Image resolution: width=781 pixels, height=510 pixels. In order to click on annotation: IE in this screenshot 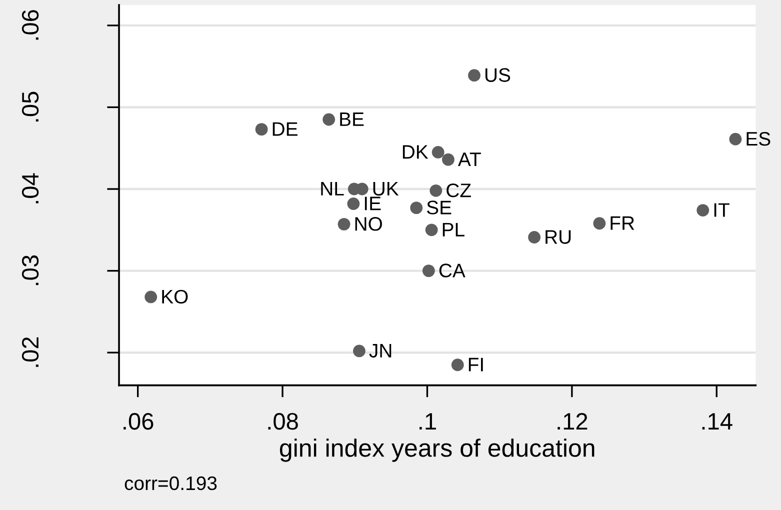, I will do `click(372, 203)`.